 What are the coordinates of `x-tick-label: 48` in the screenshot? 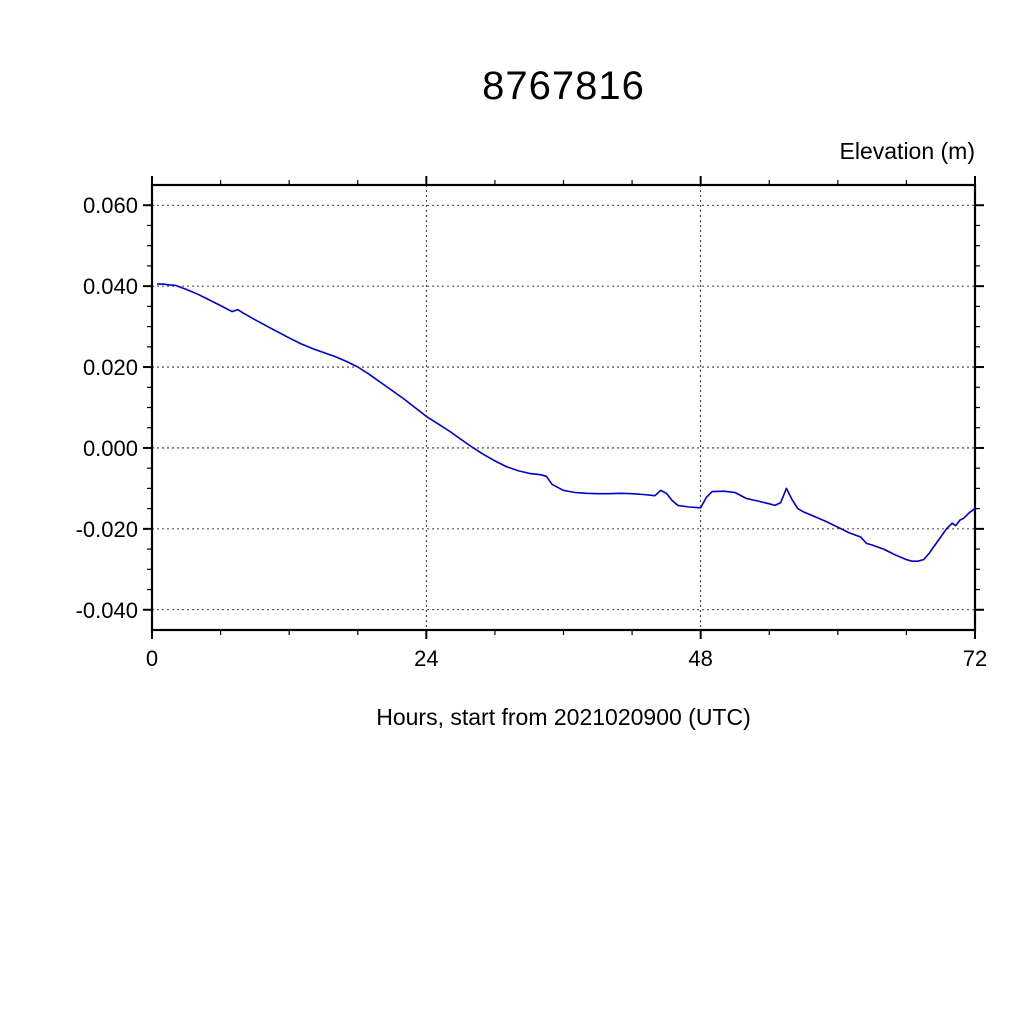 It's located at (700, 658).